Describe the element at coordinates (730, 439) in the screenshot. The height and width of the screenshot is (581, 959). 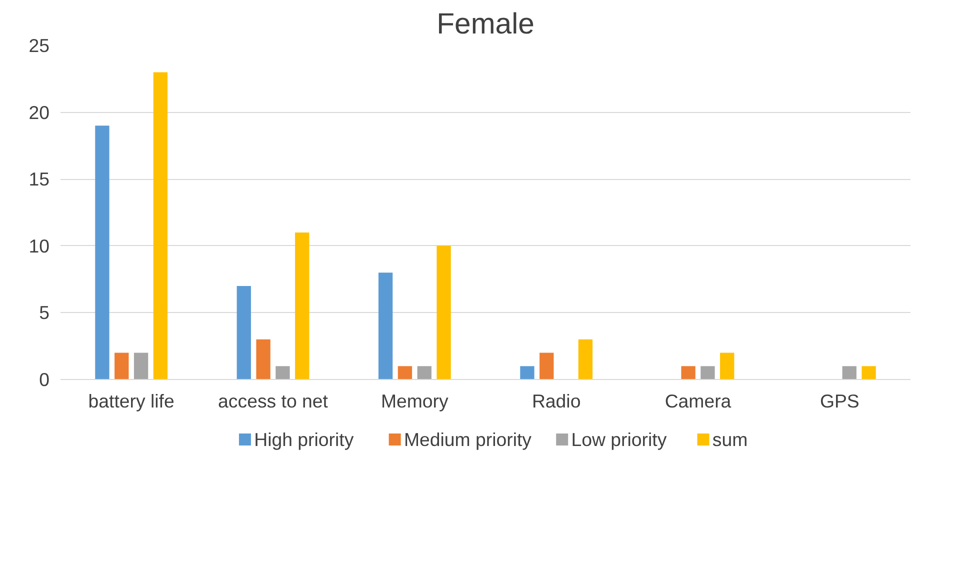
I see `legend-label: sum` at that location.